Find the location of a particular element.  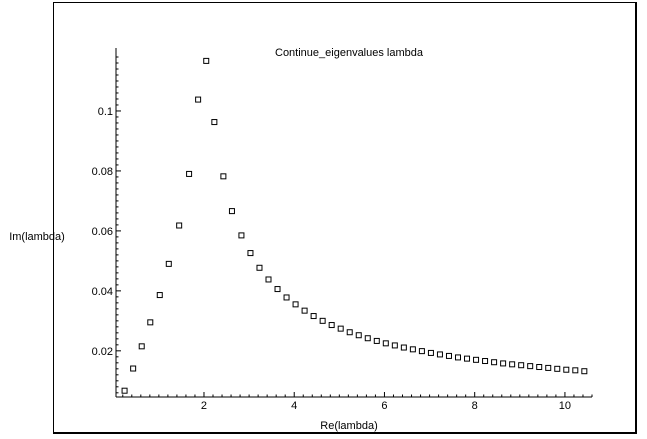

y-tick-label: 0.02 is located at coordinates (102, 352).